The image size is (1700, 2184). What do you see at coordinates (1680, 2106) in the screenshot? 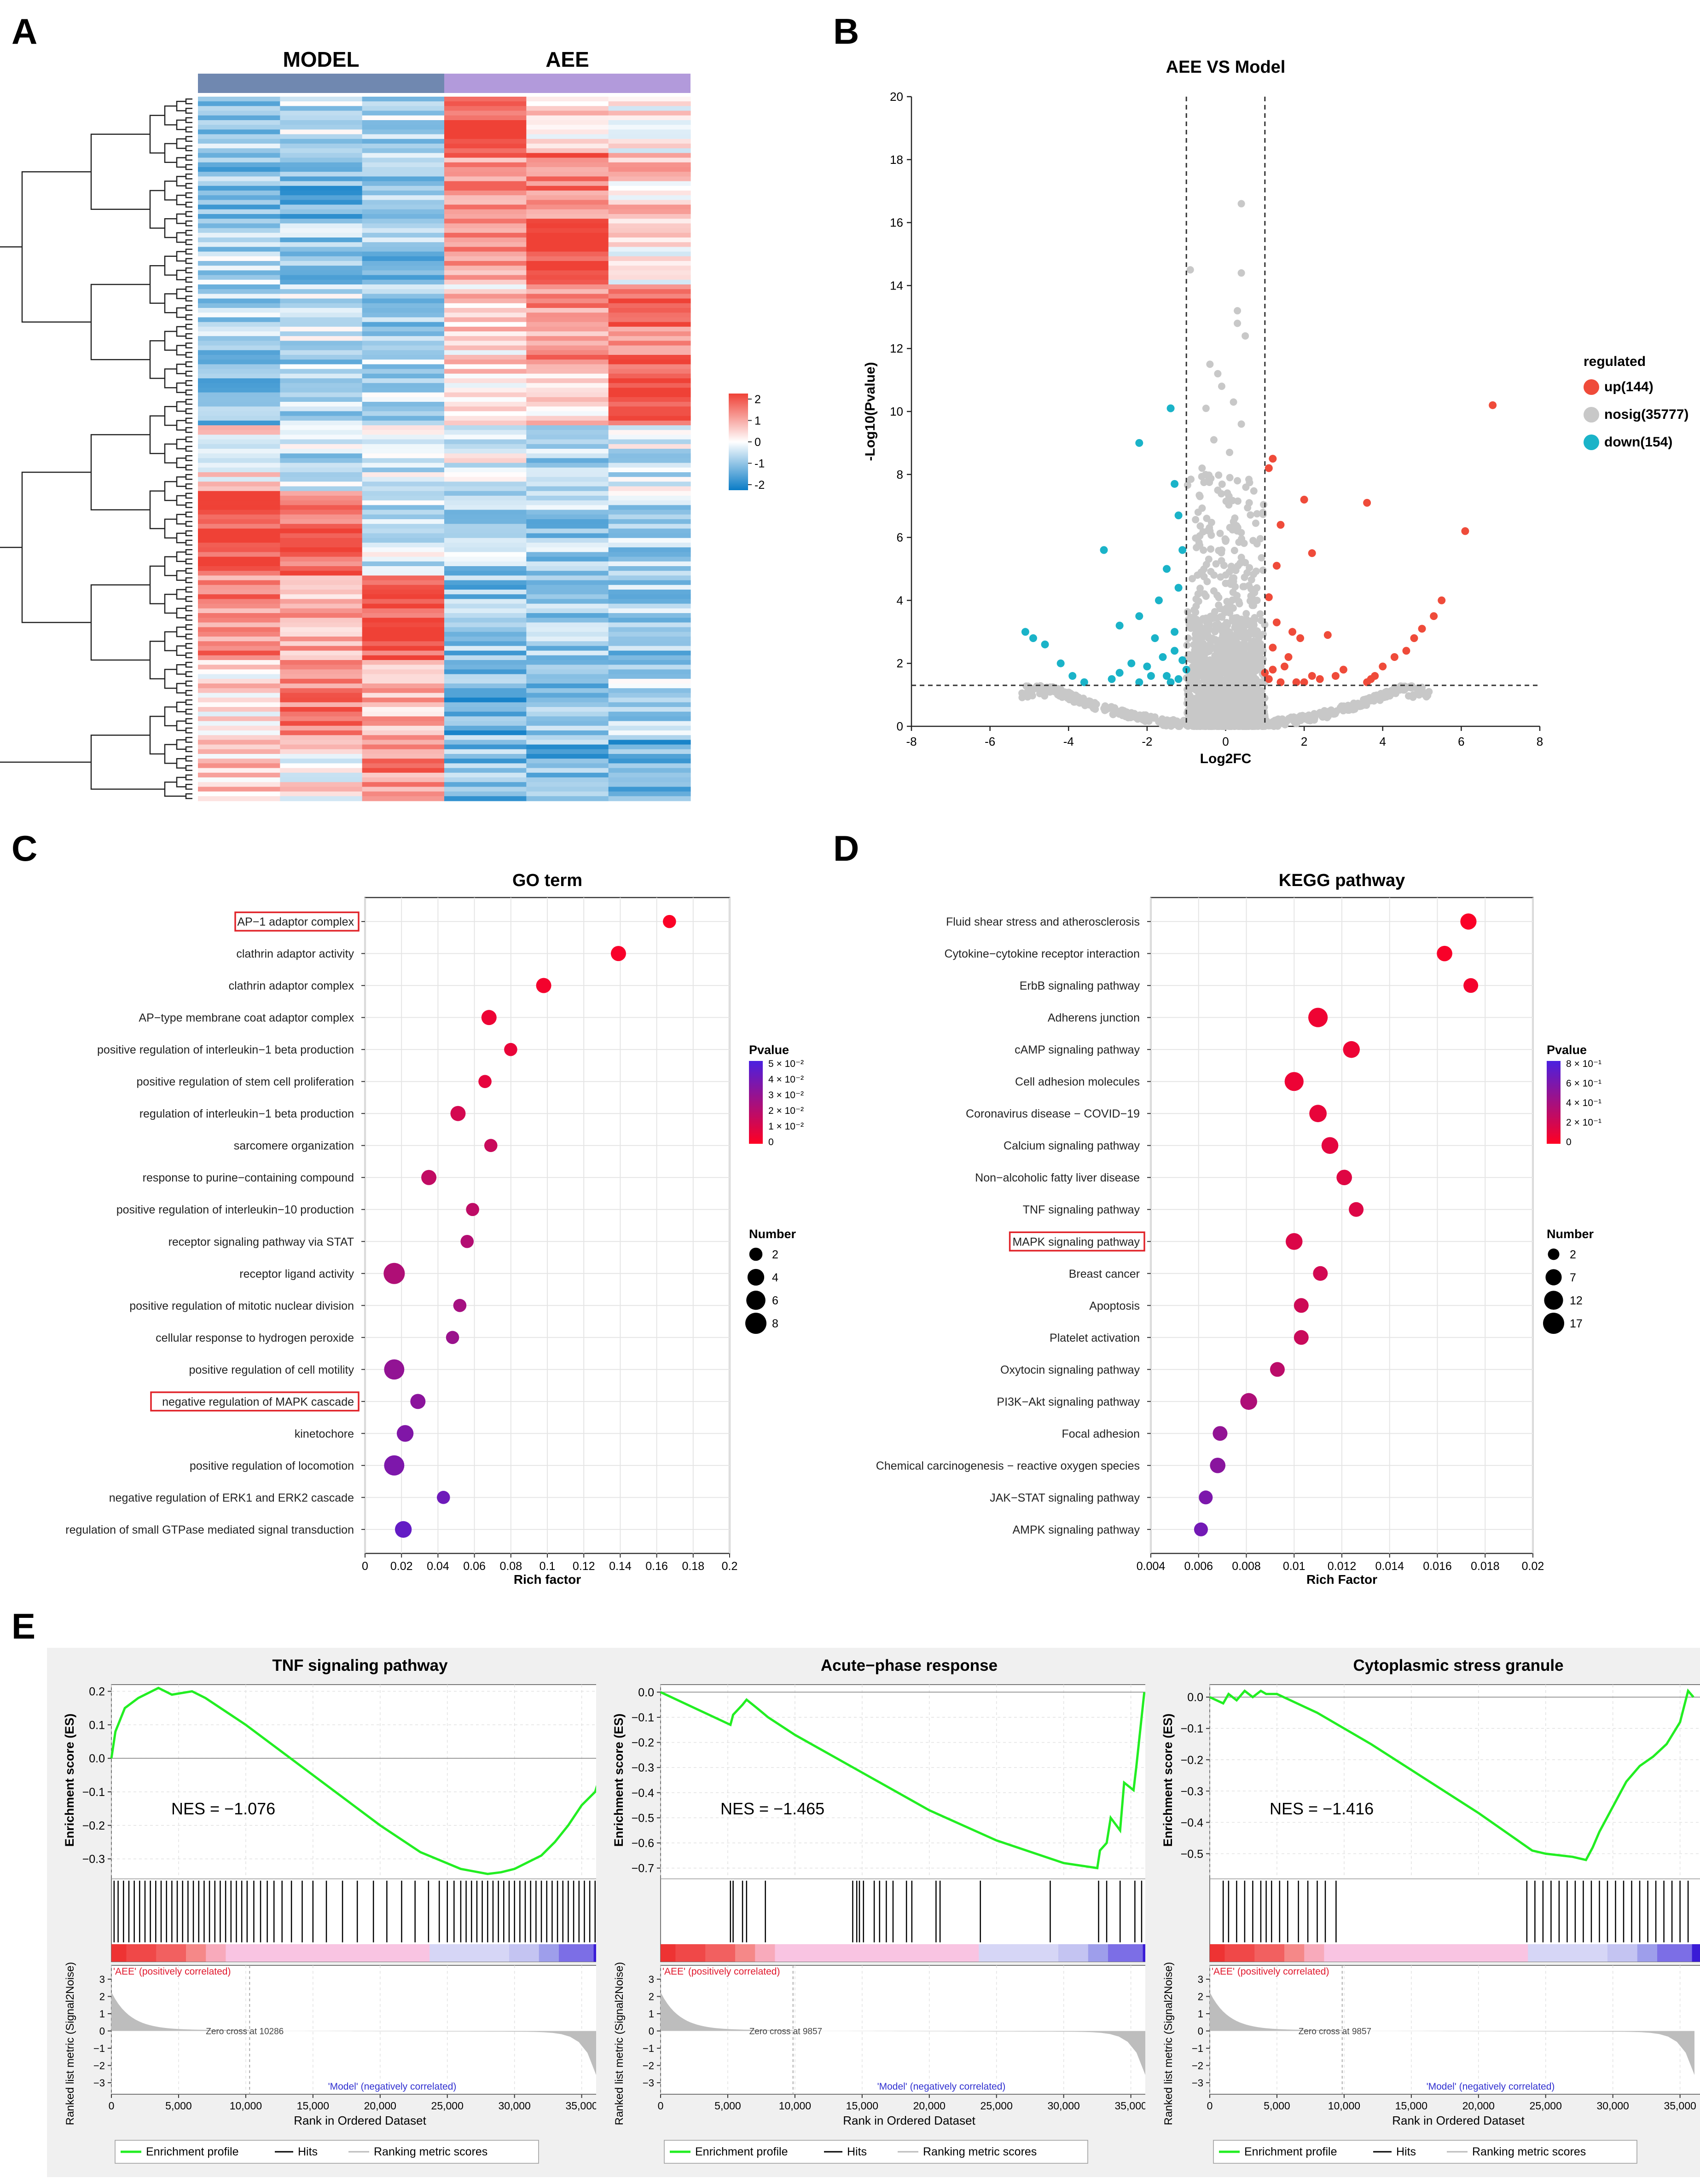
I see `x-tick-label: 35,000` at bounding box center [1680, 2106].